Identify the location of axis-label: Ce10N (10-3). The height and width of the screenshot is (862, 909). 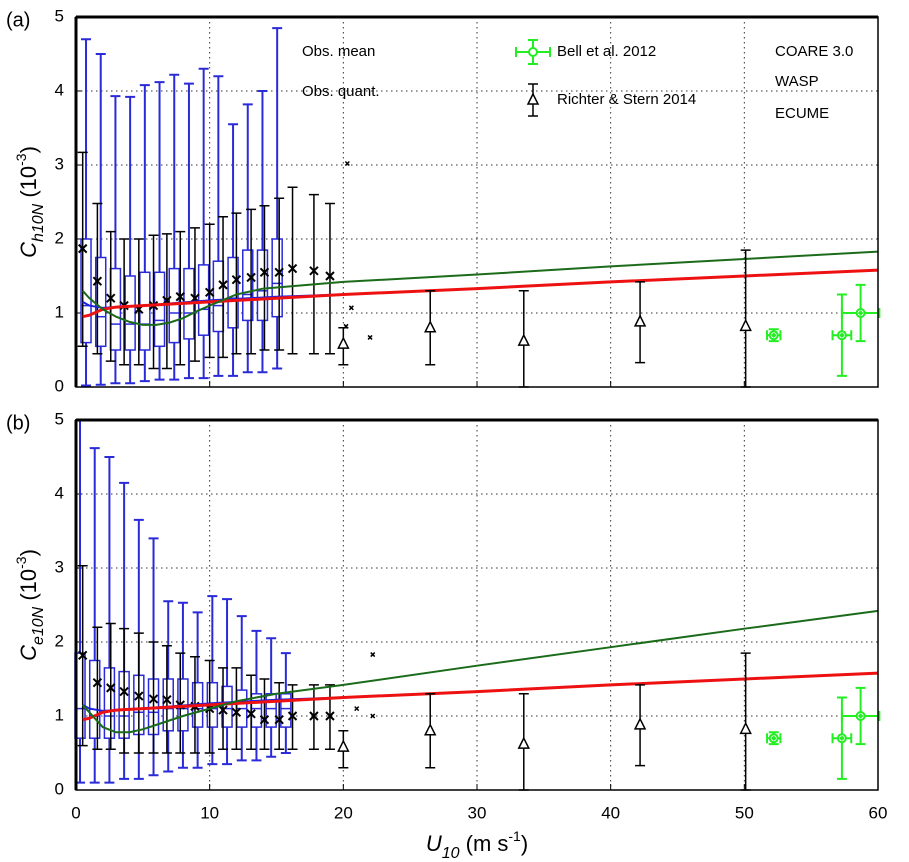
(30, 605).